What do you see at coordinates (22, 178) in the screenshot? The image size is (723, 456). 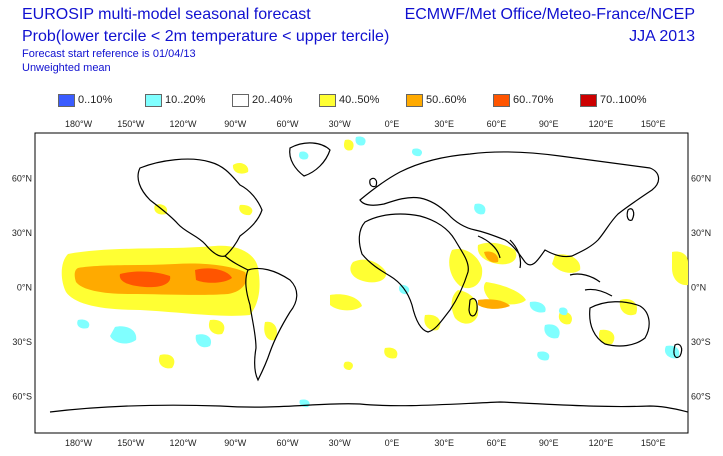 I see `lat-tick-label-left: 60°N` at bounding box center [22, 178].